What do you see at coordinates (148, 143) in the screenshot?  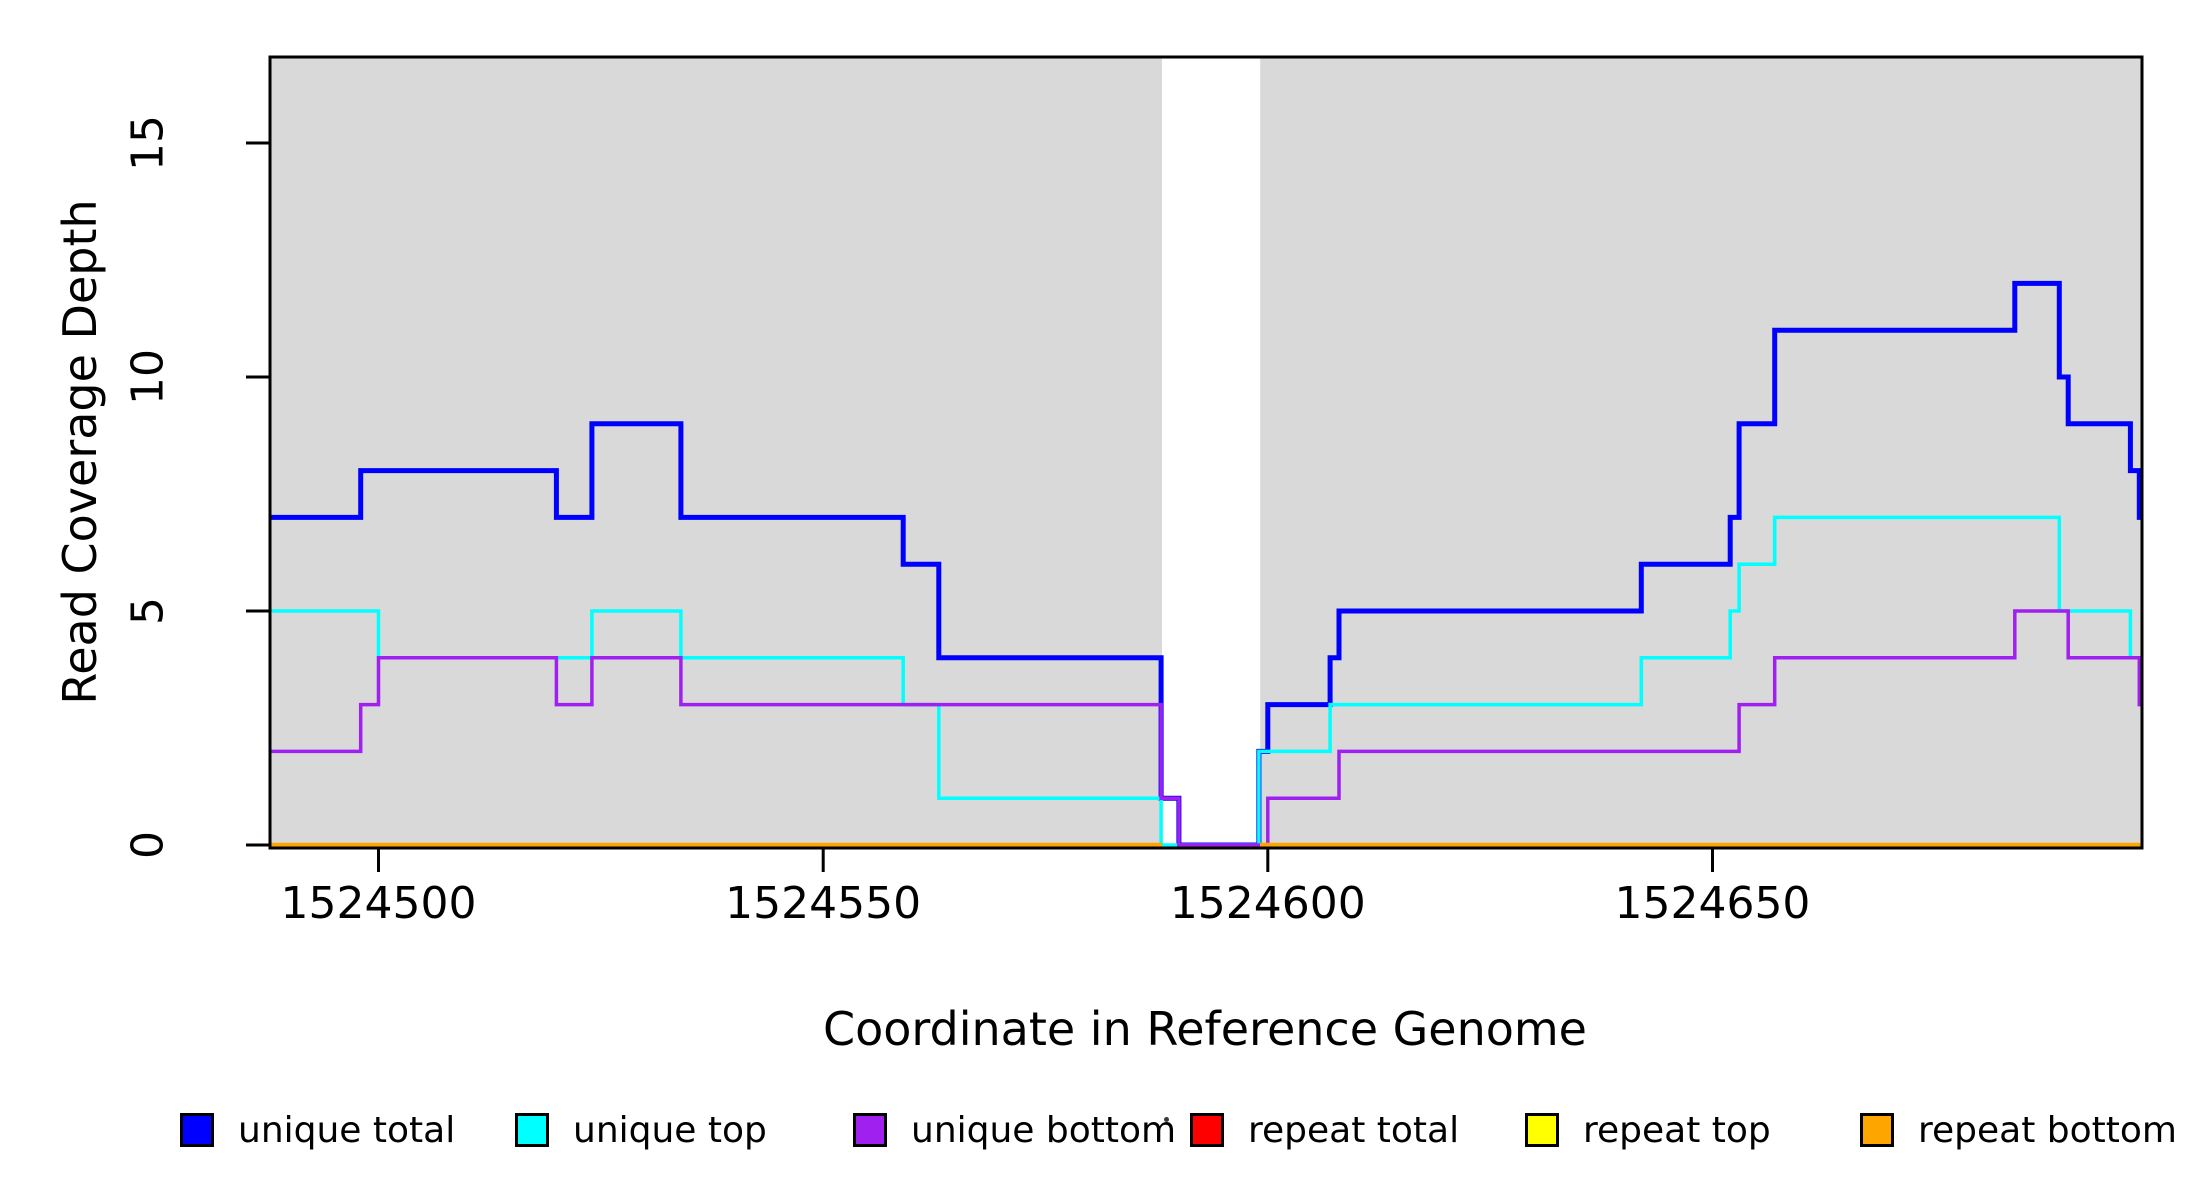 I see `y-tick-label: 15` at bounding box center [148, 143].